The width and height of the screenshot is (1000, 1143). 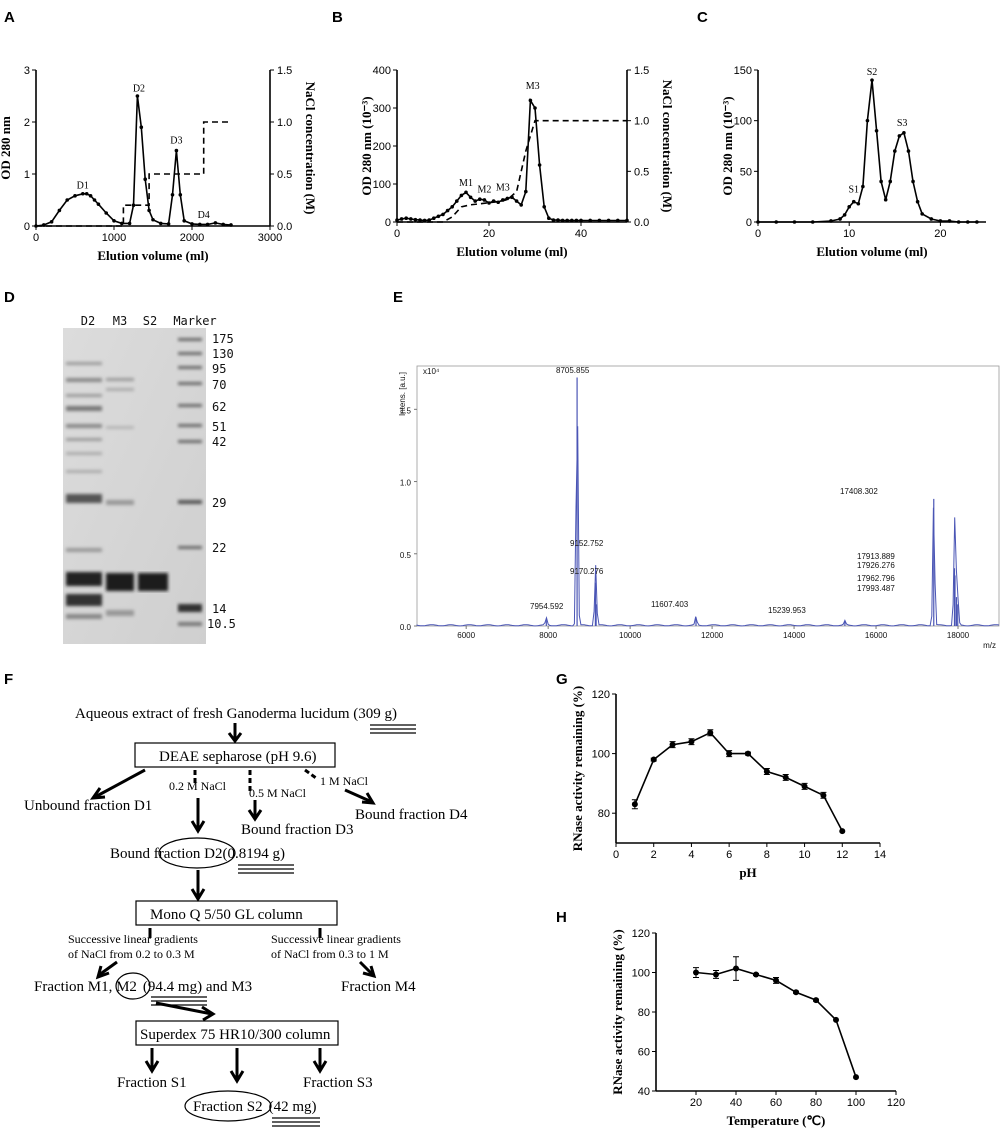 I want to click on x-tick-label: 14, so click(x=880, y=855).